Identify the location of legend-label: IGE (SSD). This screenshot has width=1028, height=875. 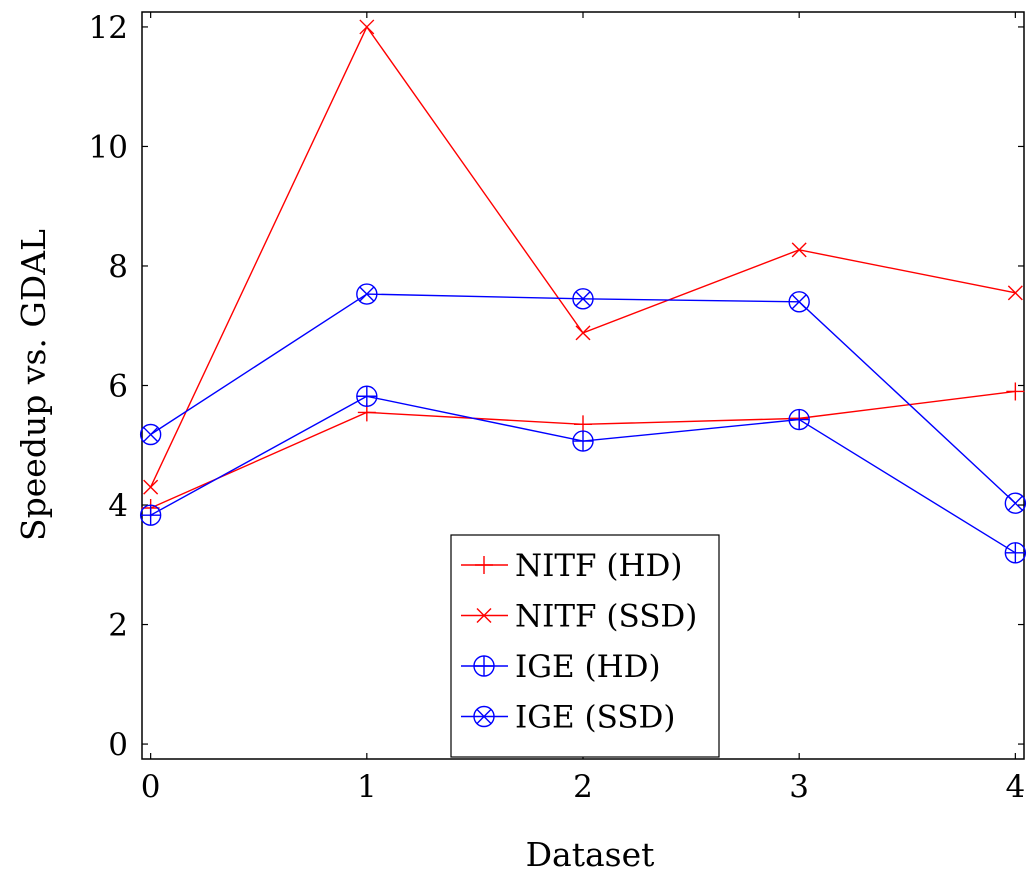
(595, 718).